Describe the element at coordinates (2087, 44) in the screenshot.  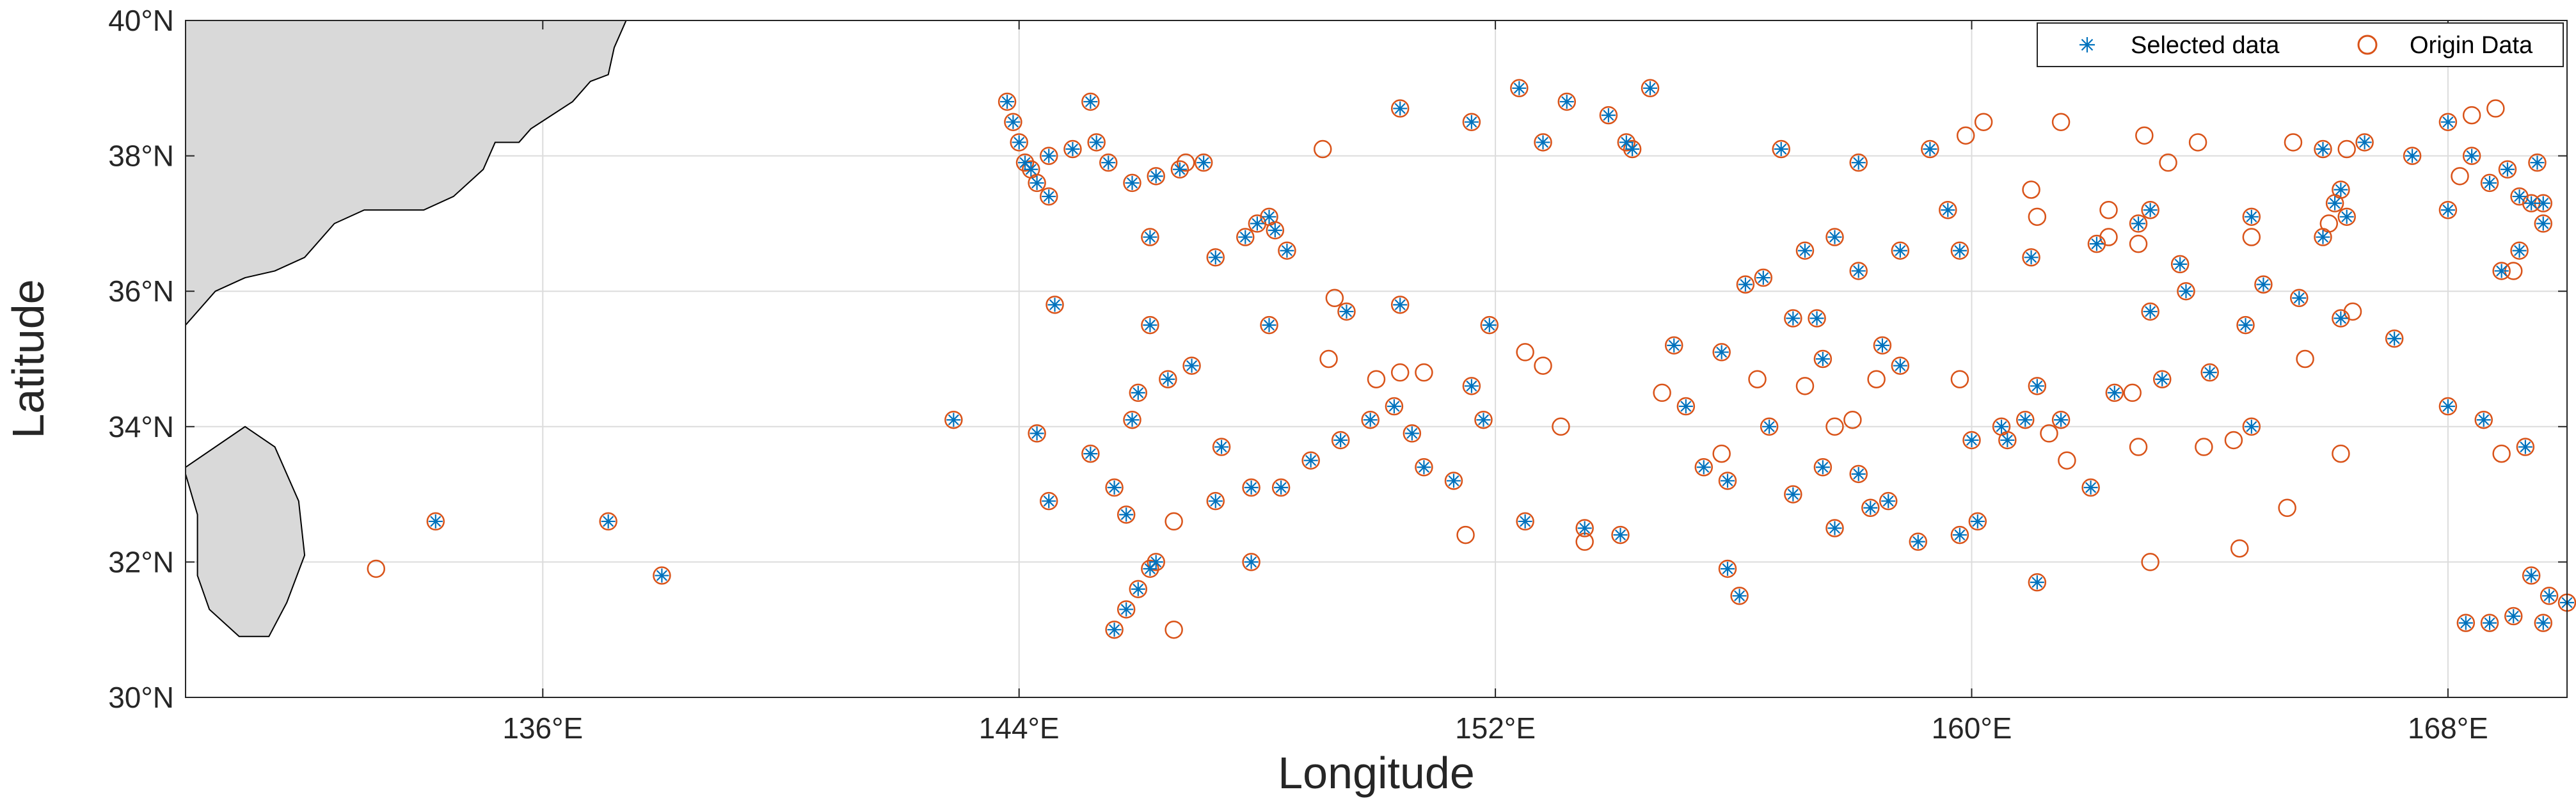
I see `legend-selected-star` at that location.